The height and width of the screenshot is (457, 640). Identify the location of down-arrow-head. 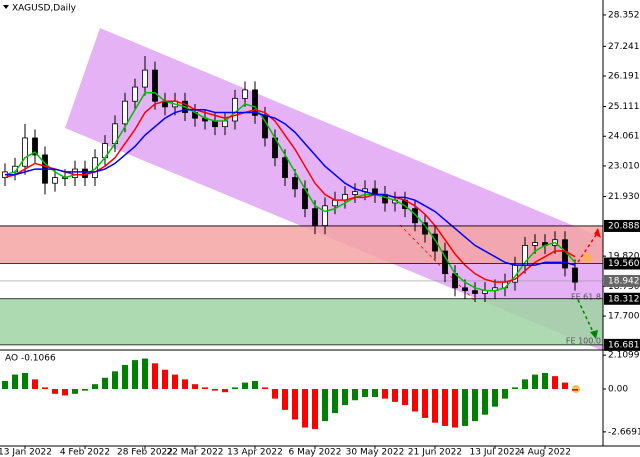
(594, 334).